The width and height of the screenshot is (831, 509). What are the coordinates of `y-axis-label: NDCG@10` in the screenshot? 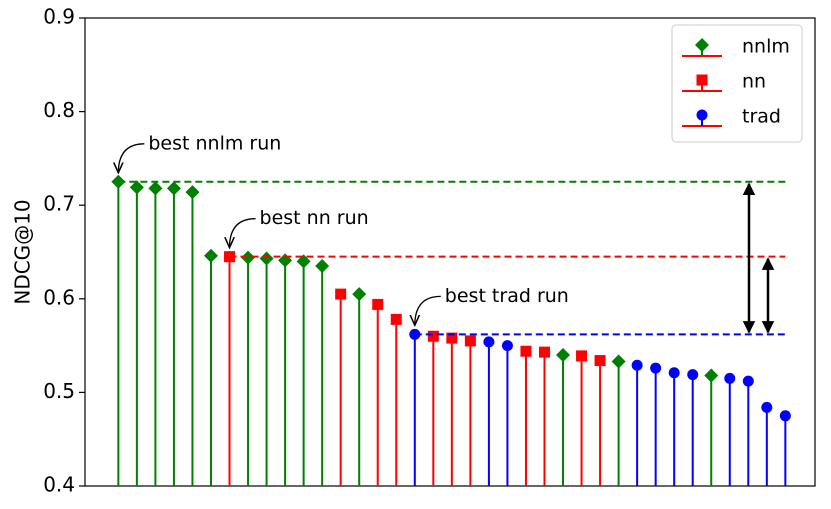 It's located at (23, 251).